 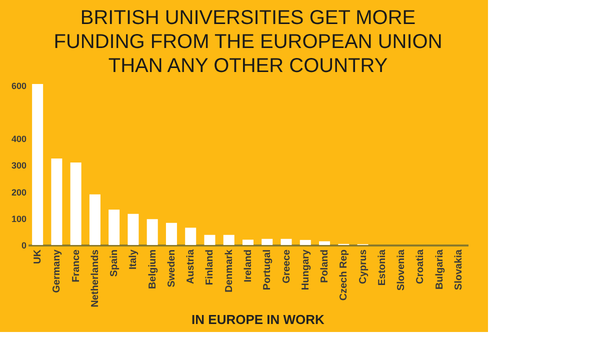 What do you see at coordinates (248, 18) in the screenshot?
I see `text: BRITISH UNIVERSITIES GET MORE` at bounding box center [248, 18].